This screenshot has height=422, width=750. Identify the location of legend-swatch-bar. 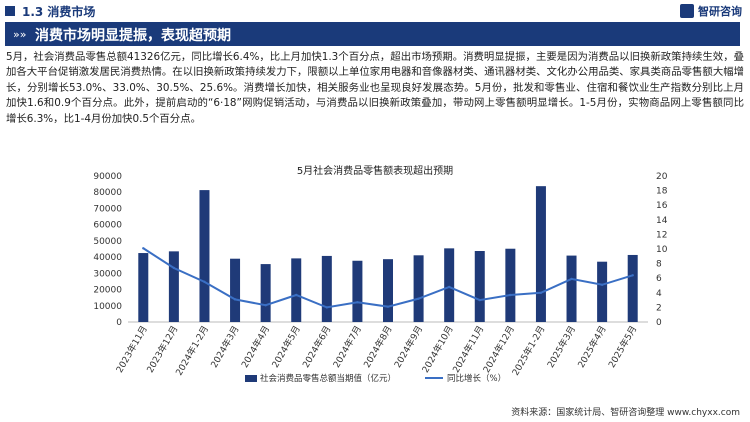
(251, 378).